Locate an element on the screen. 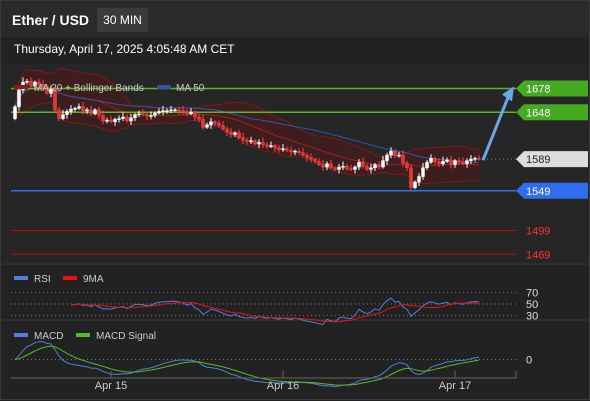  rsi-ref-label-70: 70 is located at coordinates (532, 294).